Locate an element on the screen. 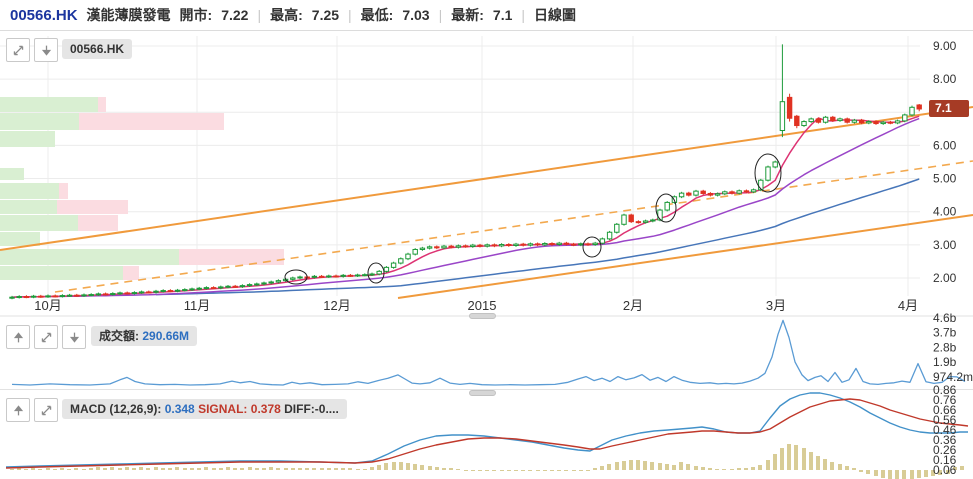  macd-panel-resize-handle is located at coordinates (482, 393).